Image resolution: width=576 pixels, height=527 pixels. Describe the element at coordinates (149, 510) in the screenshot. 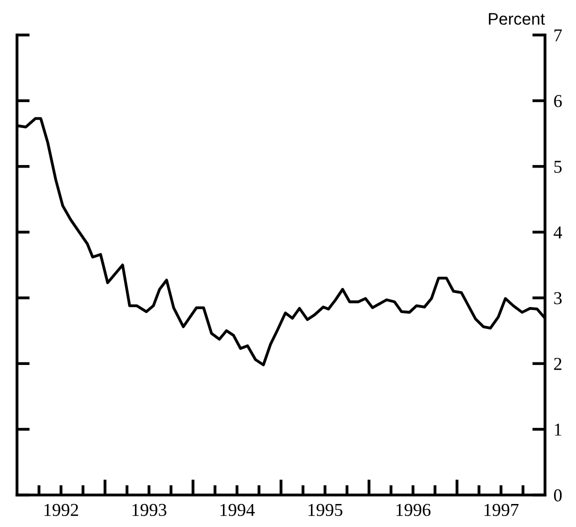

I see `x-tick-label: 1993` at that location.